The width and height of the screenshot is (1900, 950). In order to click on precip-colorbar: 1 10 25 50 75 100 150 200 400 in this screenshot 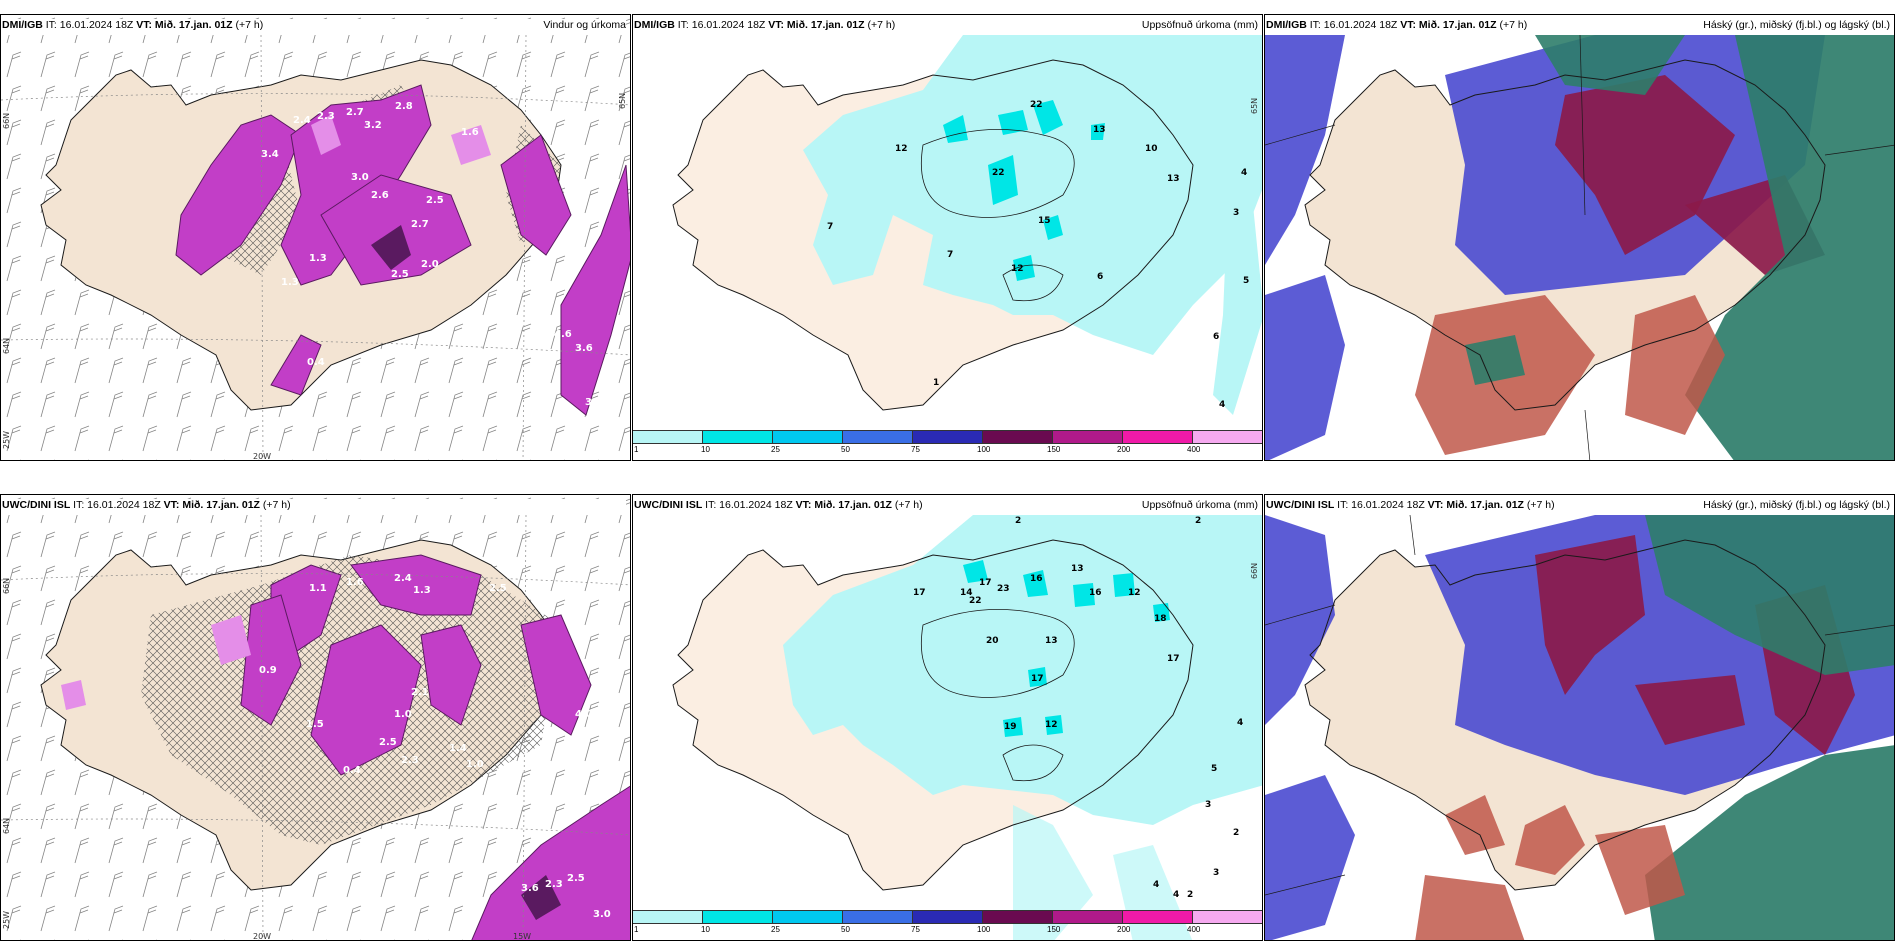, I will do `click(947, 442)`.